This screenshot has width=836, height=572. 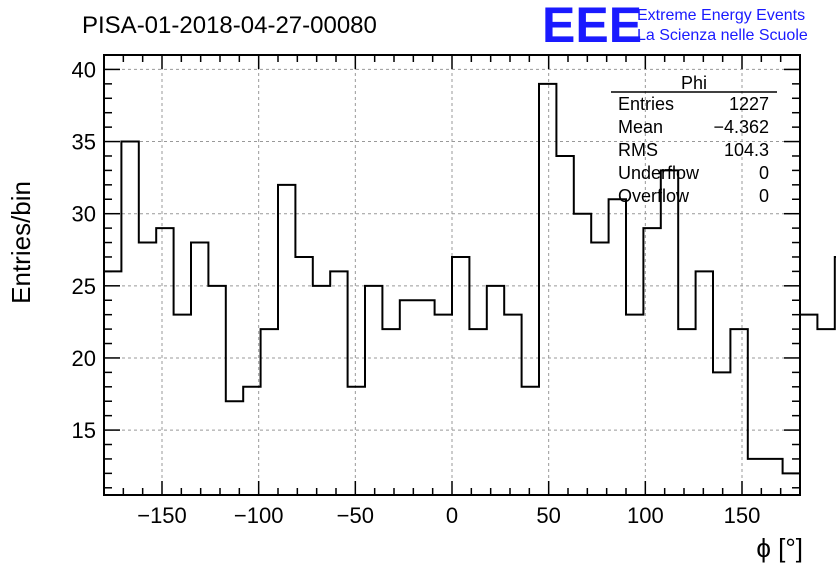 I want to click on stats-row-label: Mean, so click(x=640, y=127).